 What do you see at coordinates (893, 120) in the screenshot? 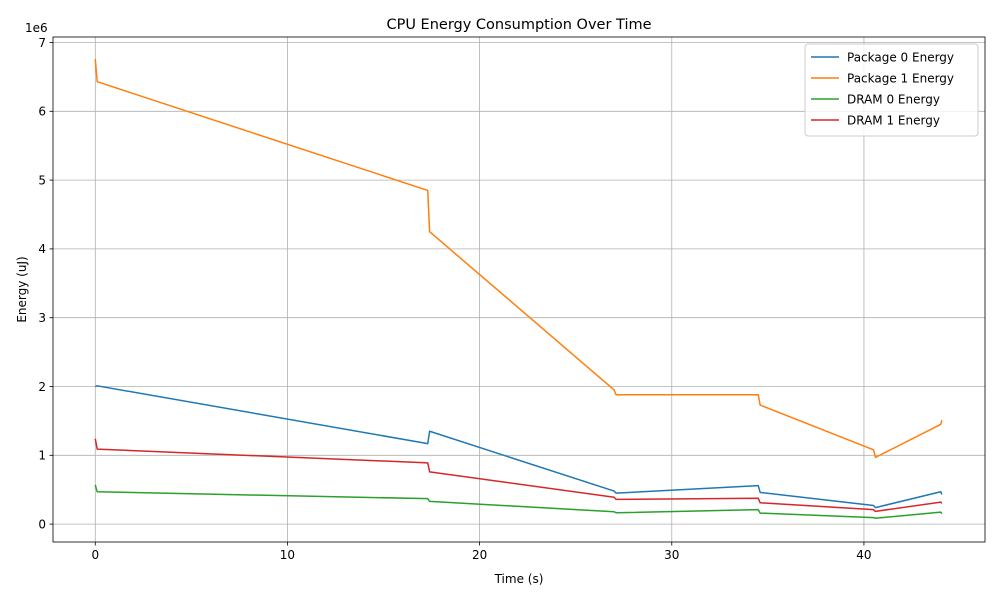
I see `legend-entry: DRAM 1 Energy` at bounding box center [893, 120].